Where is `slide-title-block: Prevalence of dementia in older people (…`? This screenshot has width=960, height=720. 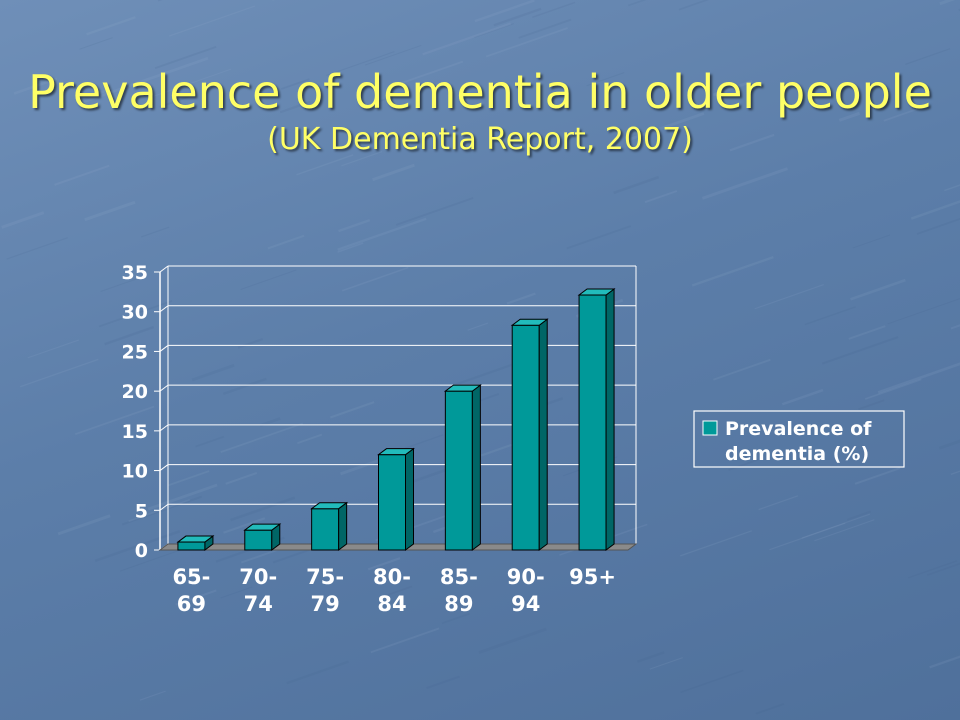
slide-title-block: Prevalence of dementia in older people (… is located at coordinates (480, 112).